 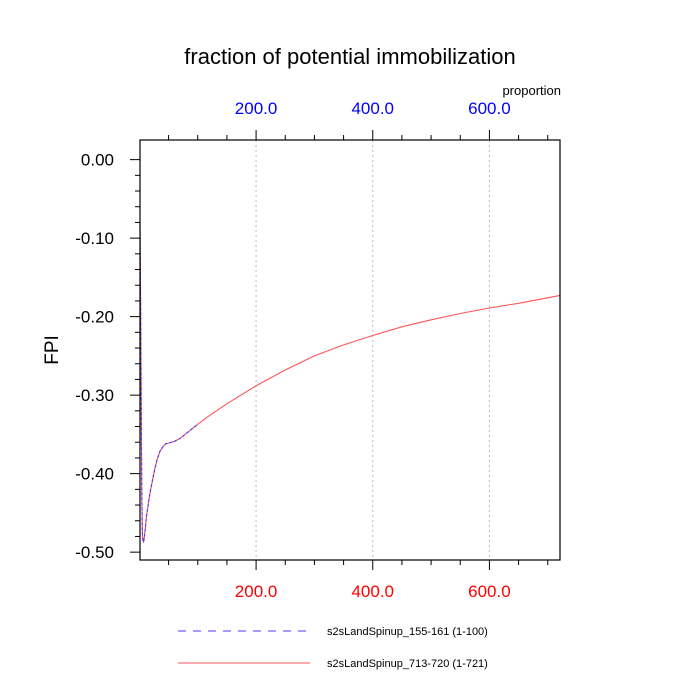 I want to click on y-tick-label: -0.10, so click(x=94, y=238).